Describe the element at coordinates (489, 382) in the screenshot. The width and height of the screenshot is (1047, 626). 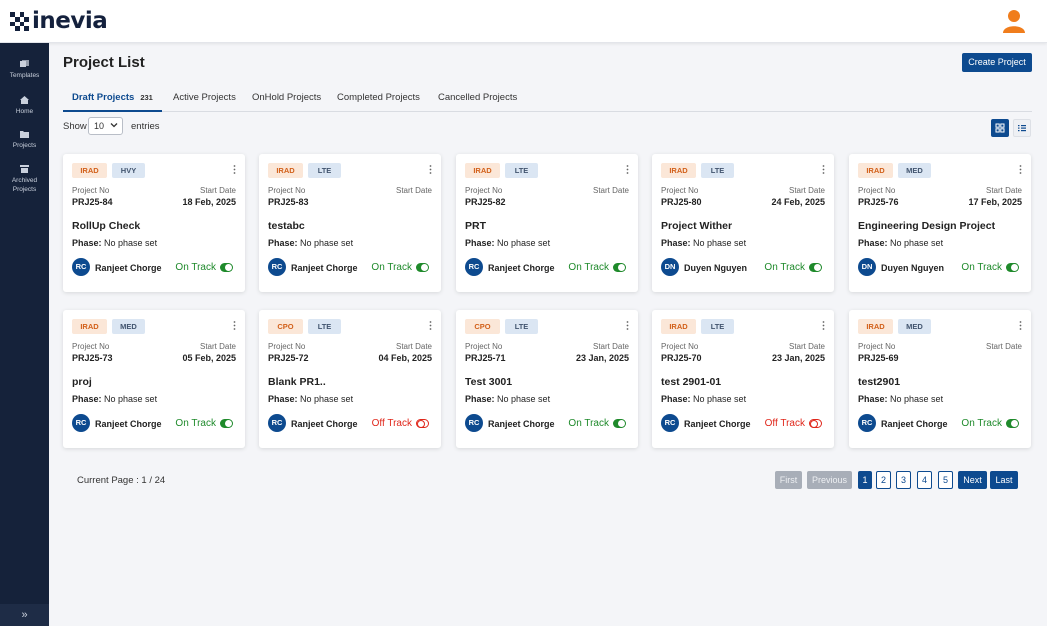
I see `project-name: Test 3001` at that location.